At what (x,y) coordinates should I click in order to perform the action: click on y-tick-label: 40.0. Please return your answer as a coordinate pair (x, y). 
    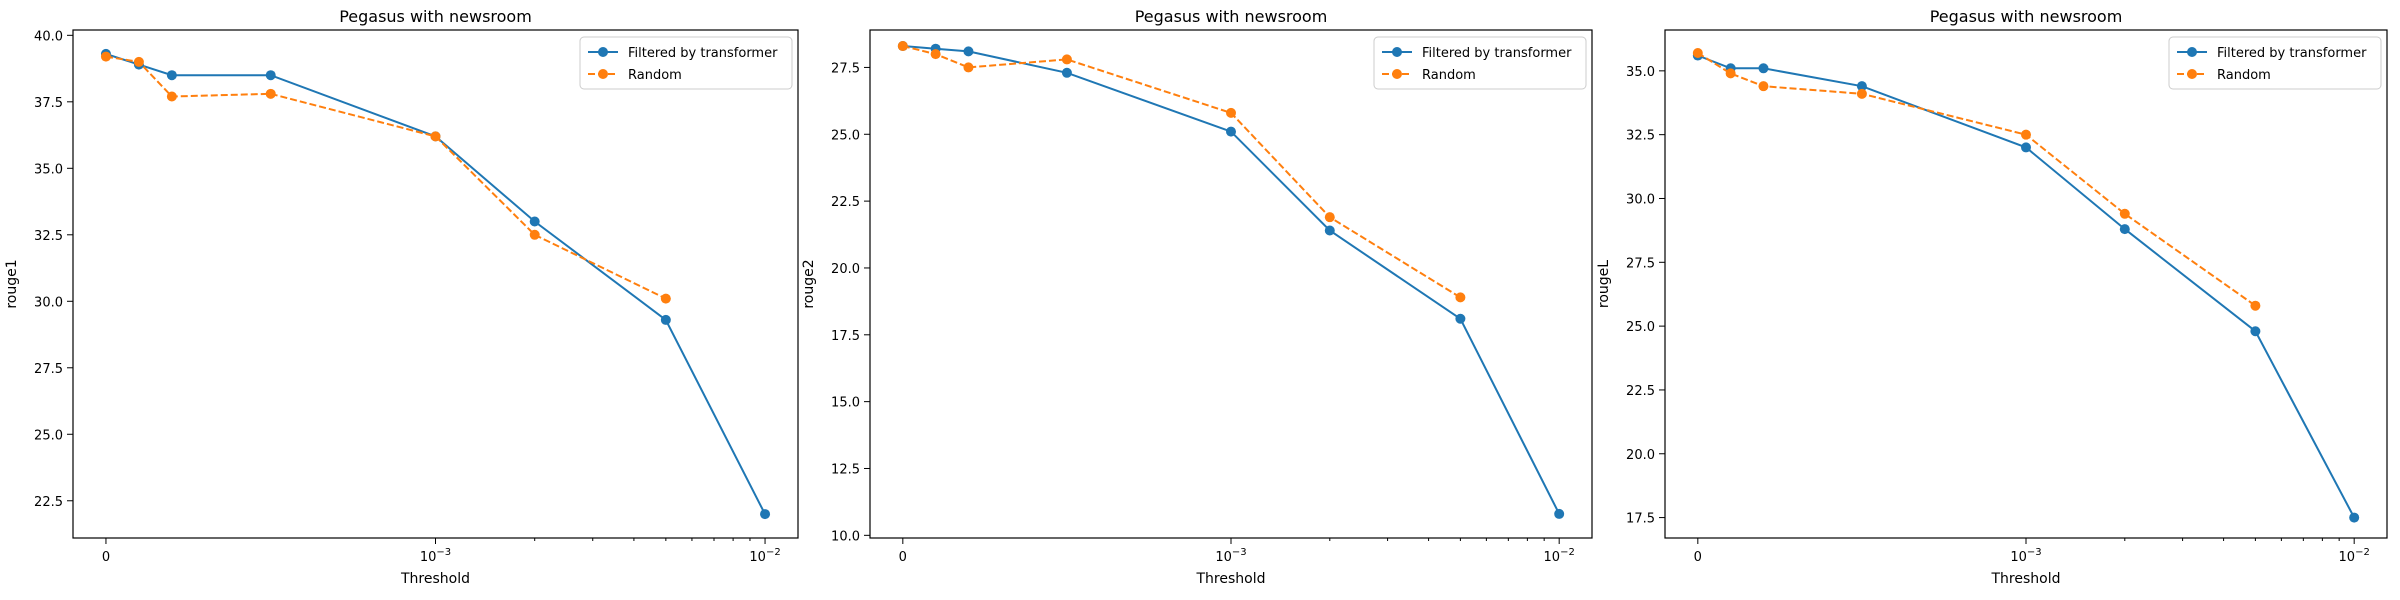
    Looking at the image, I should click on (48, 36).